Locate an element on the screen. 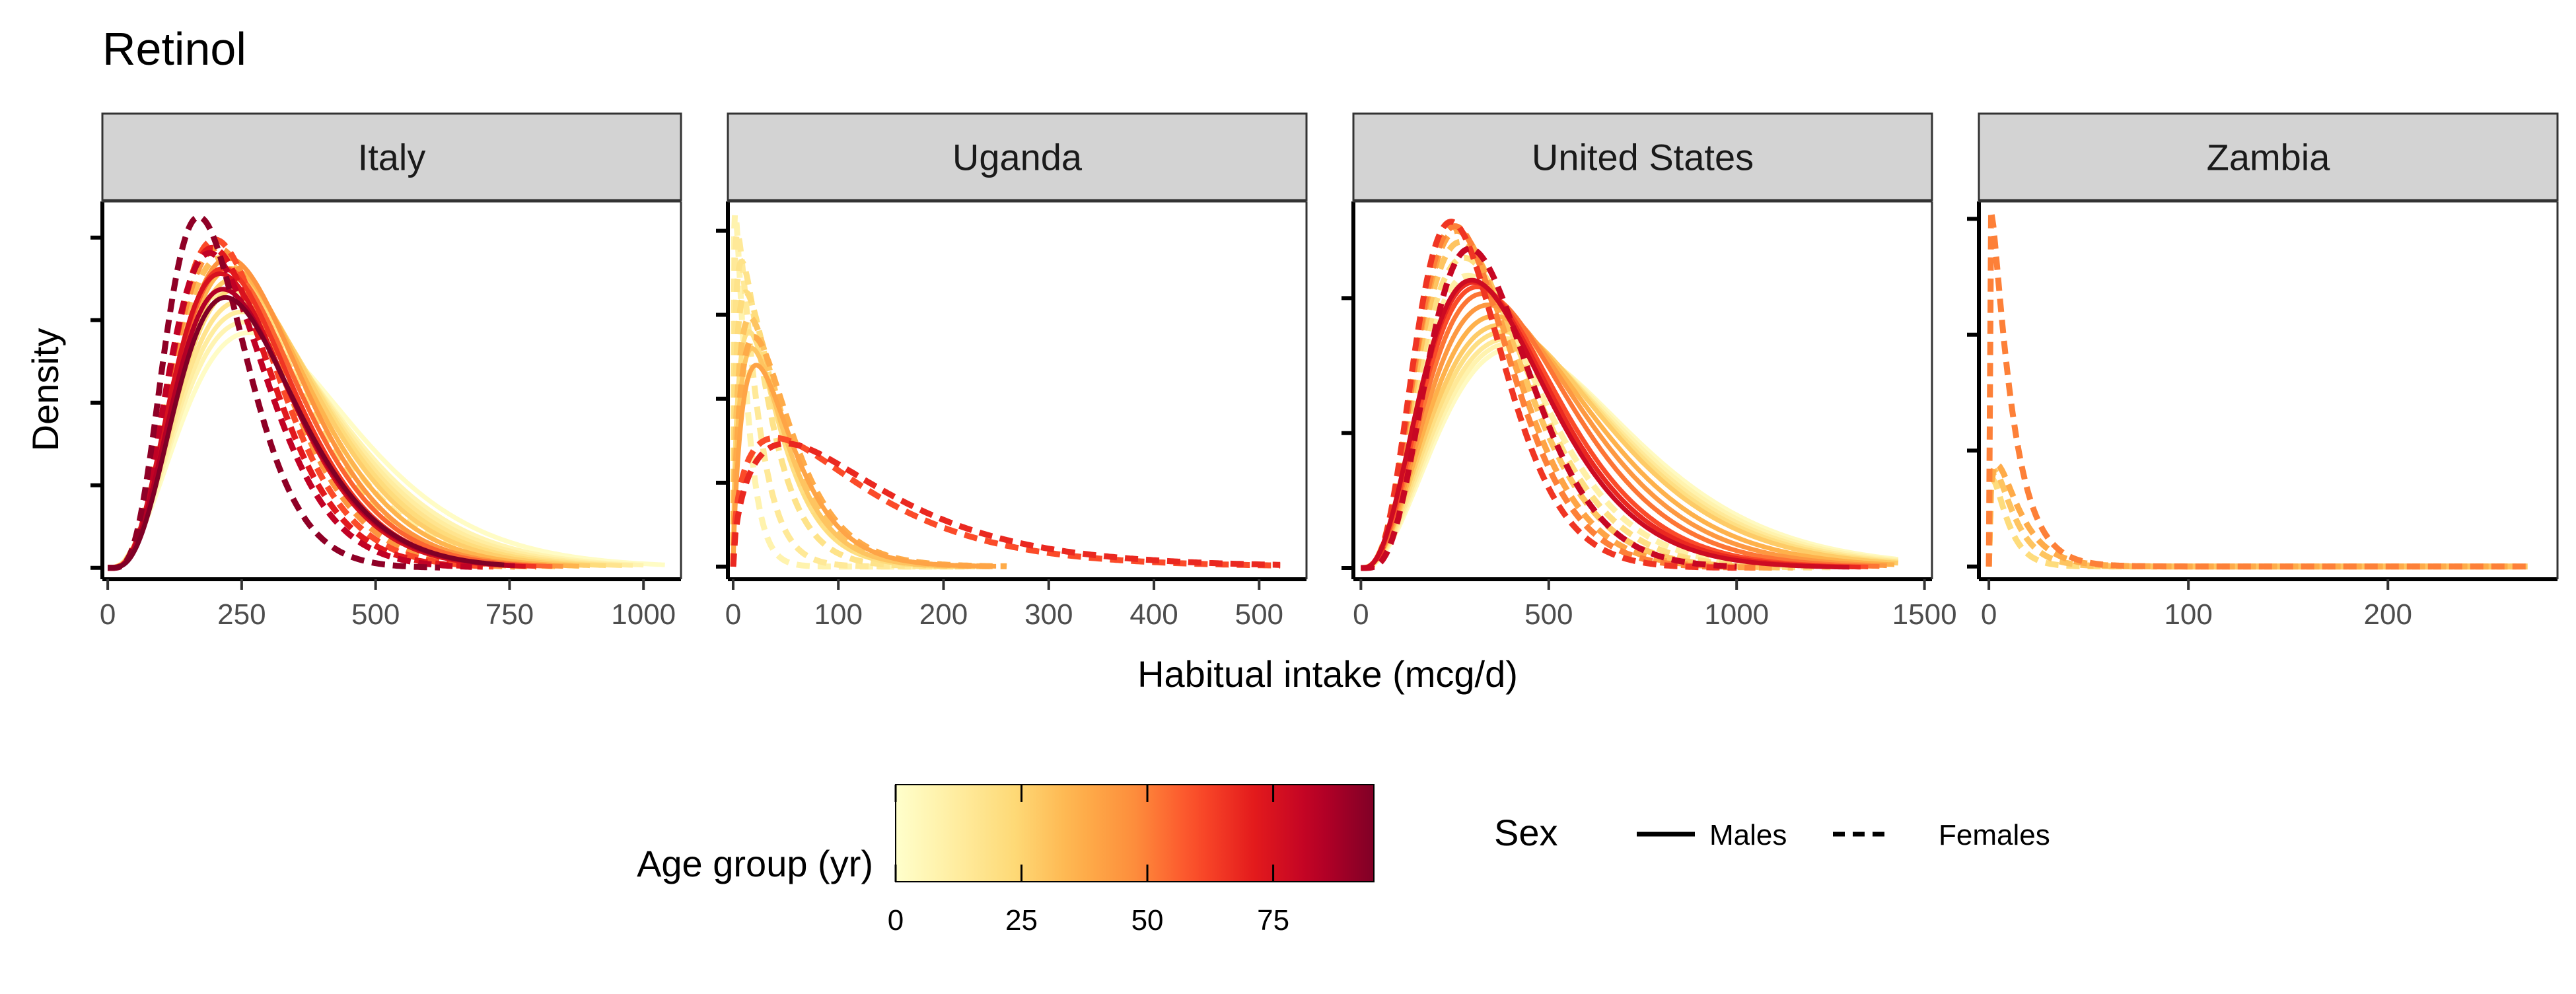 This screenshot has height=994, width=2576. facet-italy: Italy 0 250 500 750 1000 is located at coordinates (386, 371).